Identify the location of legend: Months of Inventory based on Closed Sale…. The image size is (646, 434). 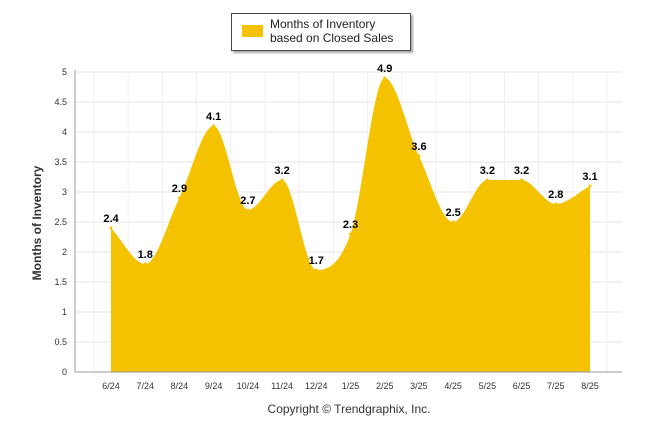
(321, 32).